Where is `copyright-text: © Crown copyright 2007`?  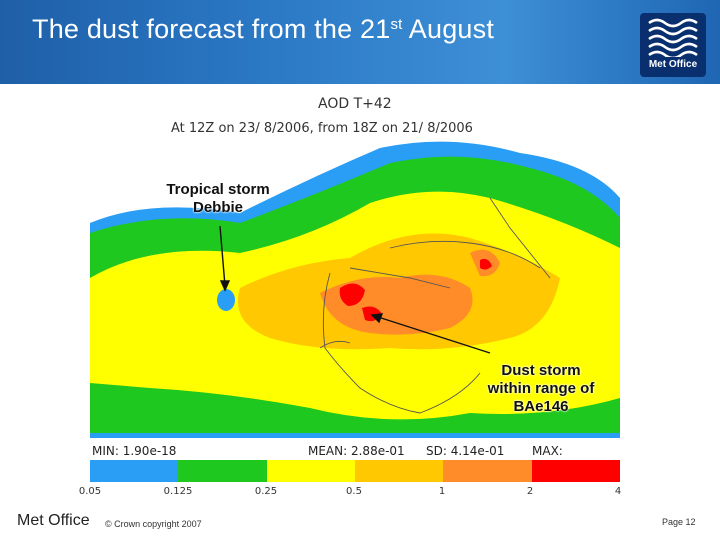 copyright-text: © Crown copyright 2007 is located at coordinates (153, 524).